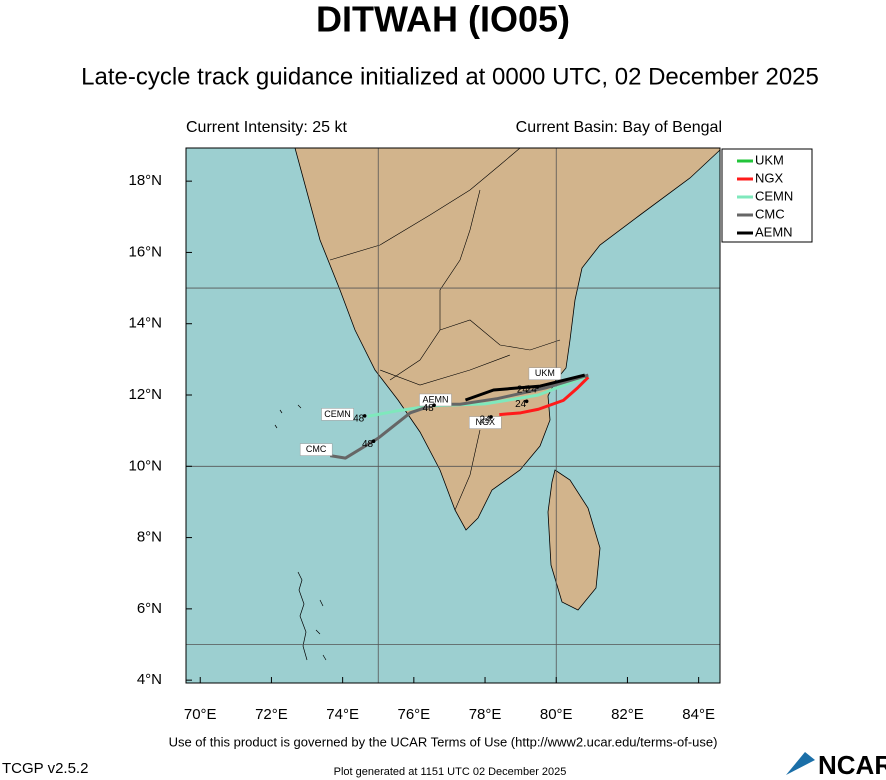 Image resolution: width=886 pixels, height=780 pixels. Describe the element at coordinates (145, 180) in the screenshot. I see `y-tick-label: 18°N` at that location.